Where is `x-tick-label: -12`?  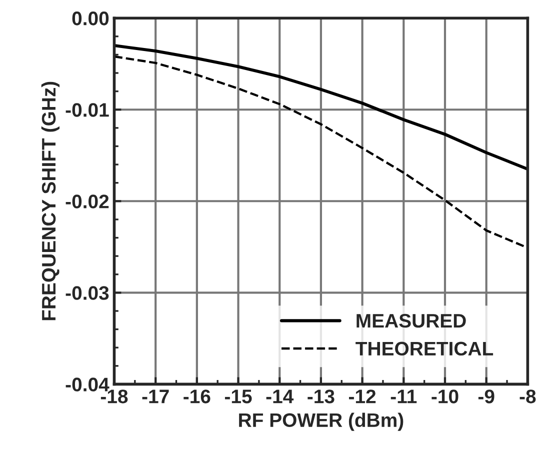
x-tick-label: -12 is located at coordinates (362, 397).